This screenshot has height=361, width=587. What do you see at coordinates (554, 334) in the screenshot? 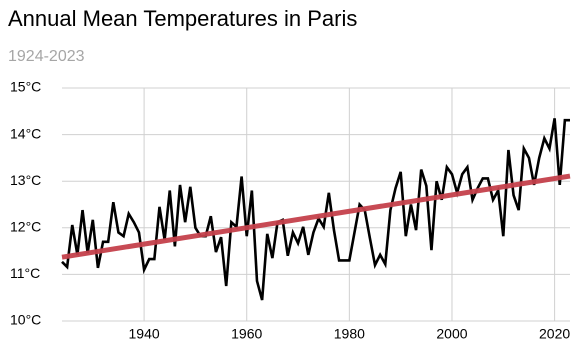
I see `x-tick-label: 2020` at bounding box center [554, 334].